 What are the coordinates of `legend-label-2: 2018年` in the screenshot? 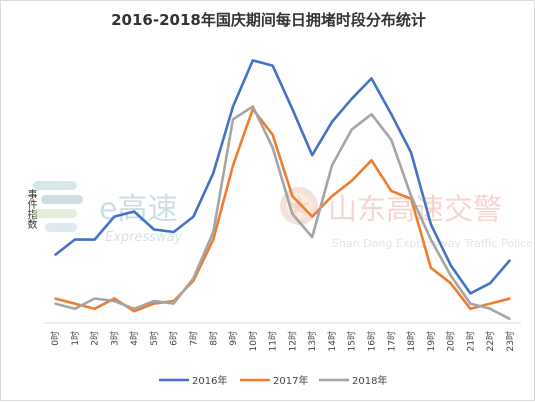 It's located at (369, 380).